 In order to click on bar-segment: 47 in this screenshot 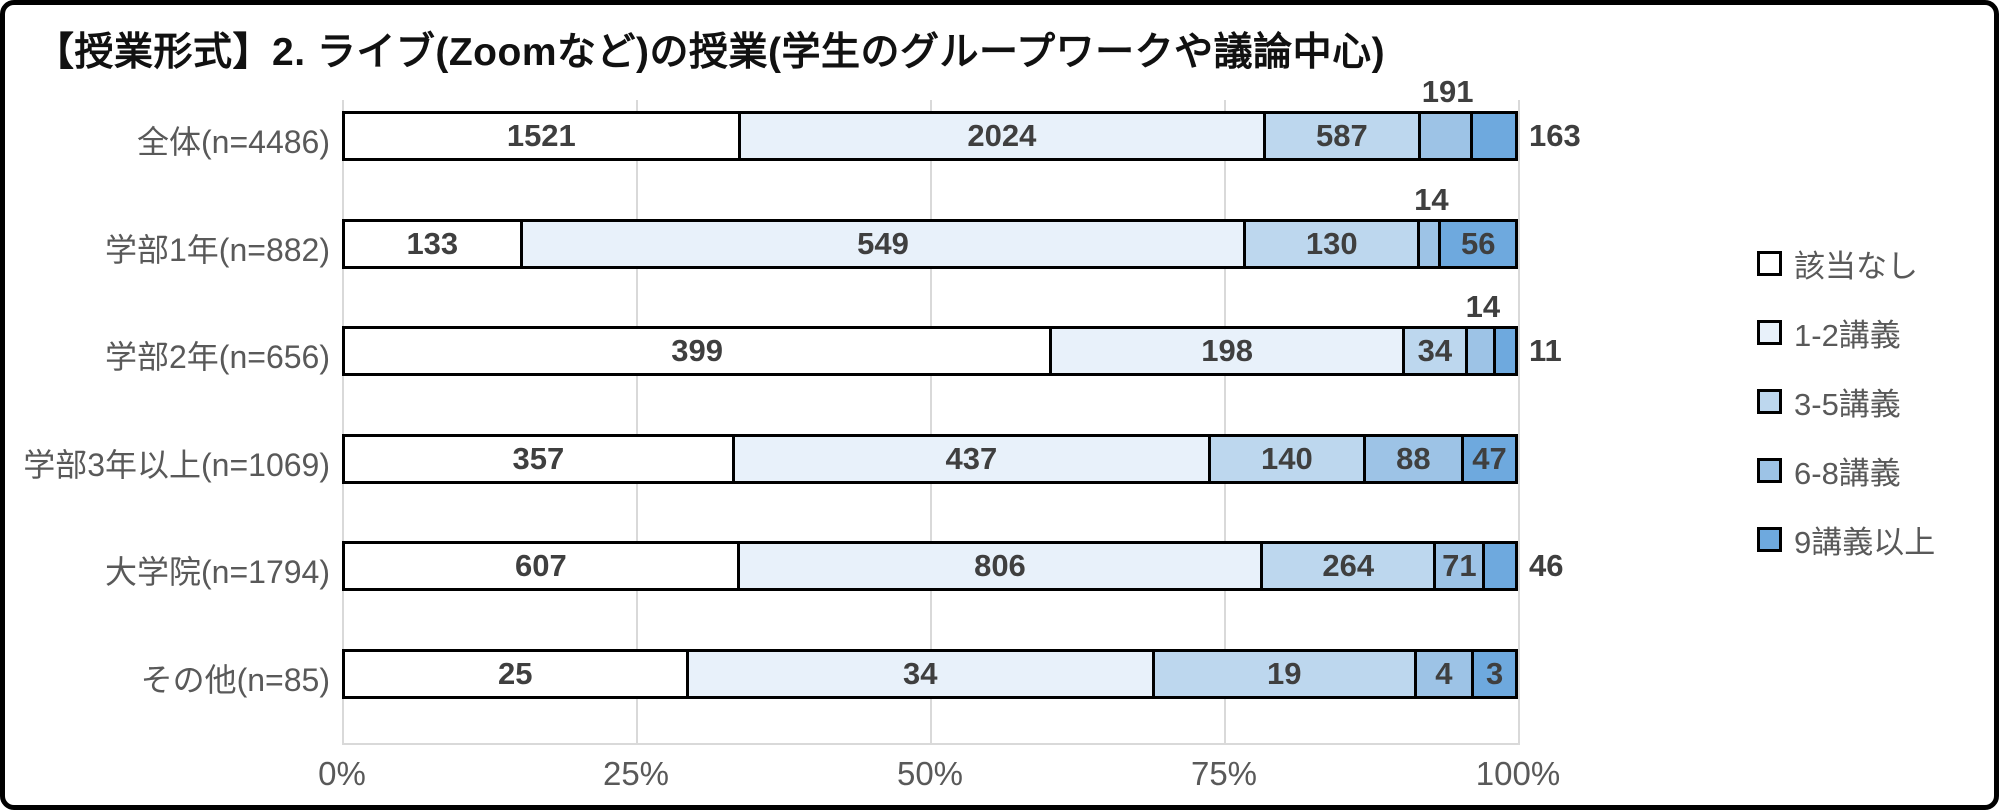, I will do `click(1489, 458)`.